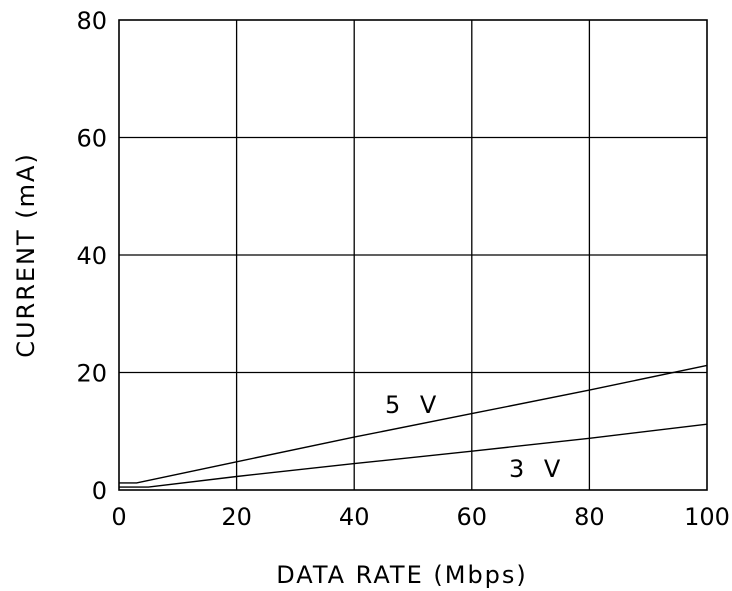  Describe the element at coordinates (589, 517) in the screenshot. I see `x-tick-label: 80` at that location.